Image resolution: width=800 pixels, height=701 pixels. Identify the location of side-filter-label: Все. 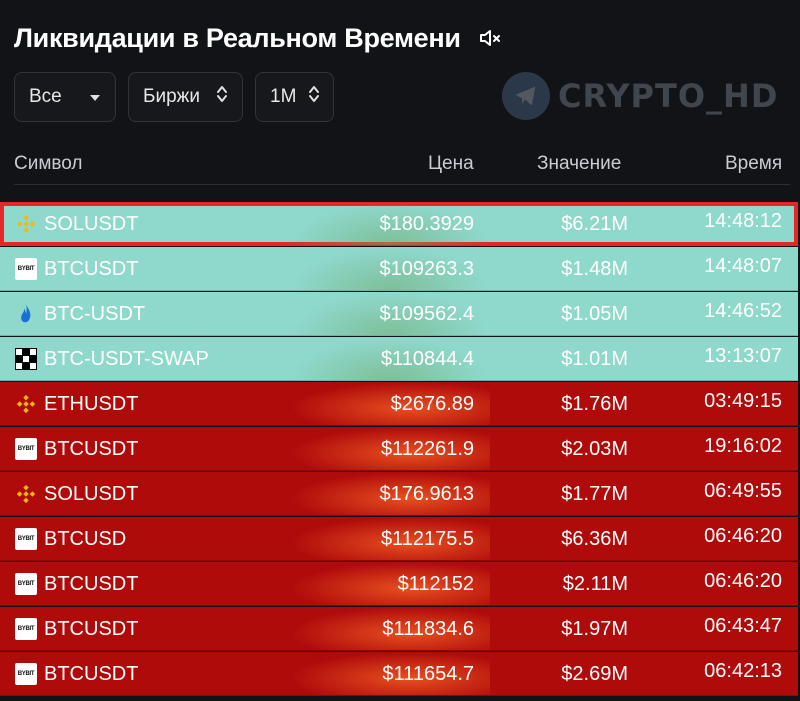
(45, 96).